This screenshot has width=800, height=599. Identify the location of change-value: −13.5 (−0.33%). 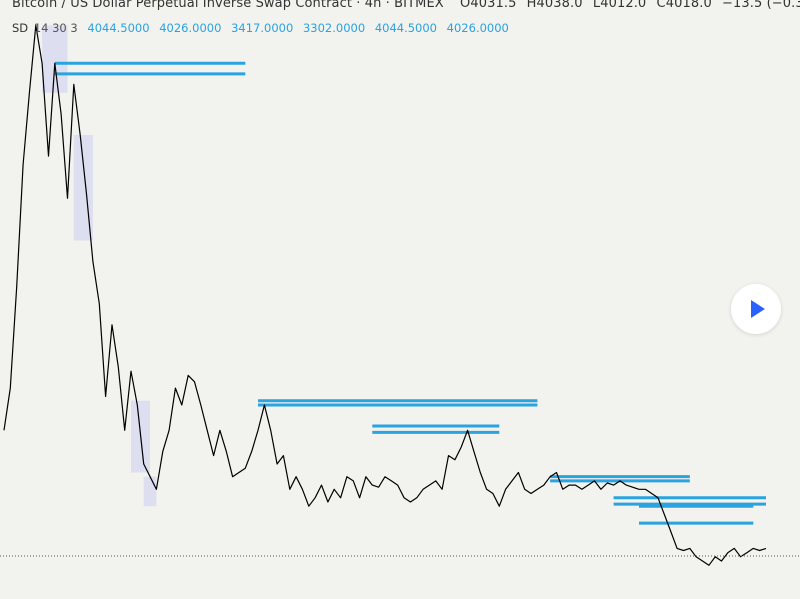
(761, 5).